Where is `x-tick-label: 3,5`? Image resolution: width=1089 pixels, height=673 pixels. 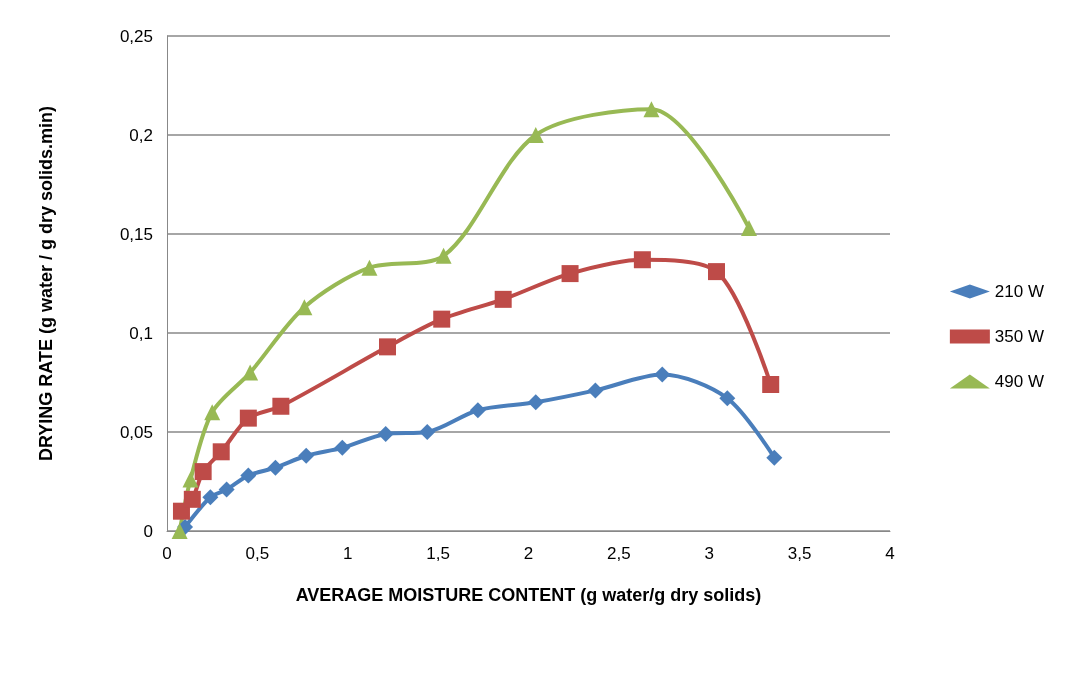 x-tick-label: 3,5 is located at coordinates (799, 553).